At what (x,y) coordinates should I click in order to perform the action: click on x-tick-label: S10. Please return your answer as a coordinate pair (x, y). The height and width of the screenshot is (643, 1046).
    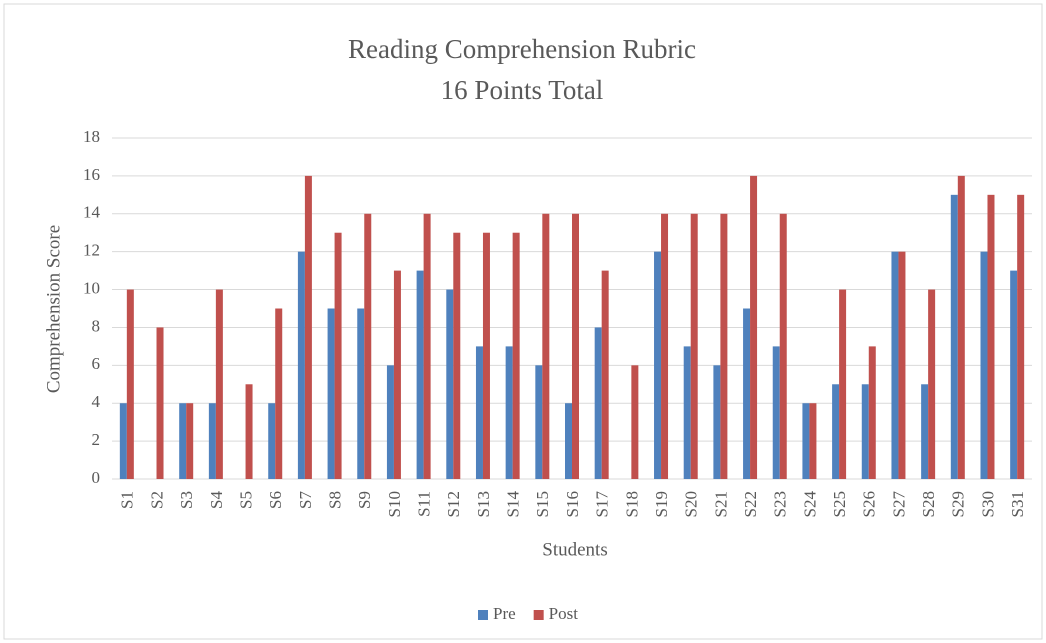
    Looking at the image, I should click on (394, 504).